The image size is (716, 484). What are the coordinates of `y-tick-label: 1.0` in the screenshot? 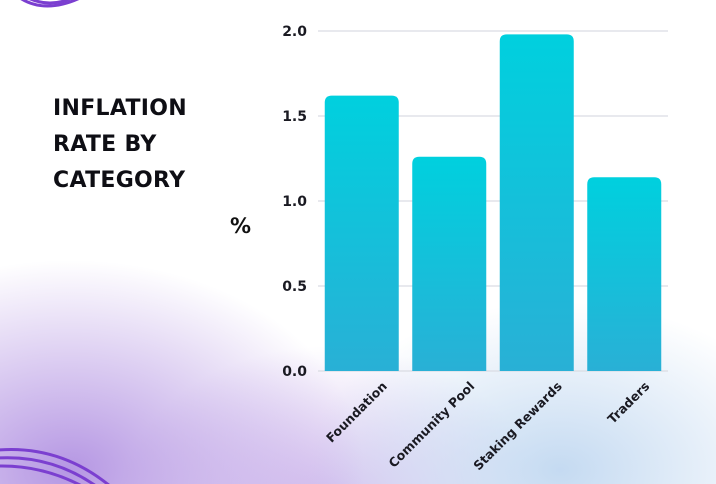 It's located at (294, 202).